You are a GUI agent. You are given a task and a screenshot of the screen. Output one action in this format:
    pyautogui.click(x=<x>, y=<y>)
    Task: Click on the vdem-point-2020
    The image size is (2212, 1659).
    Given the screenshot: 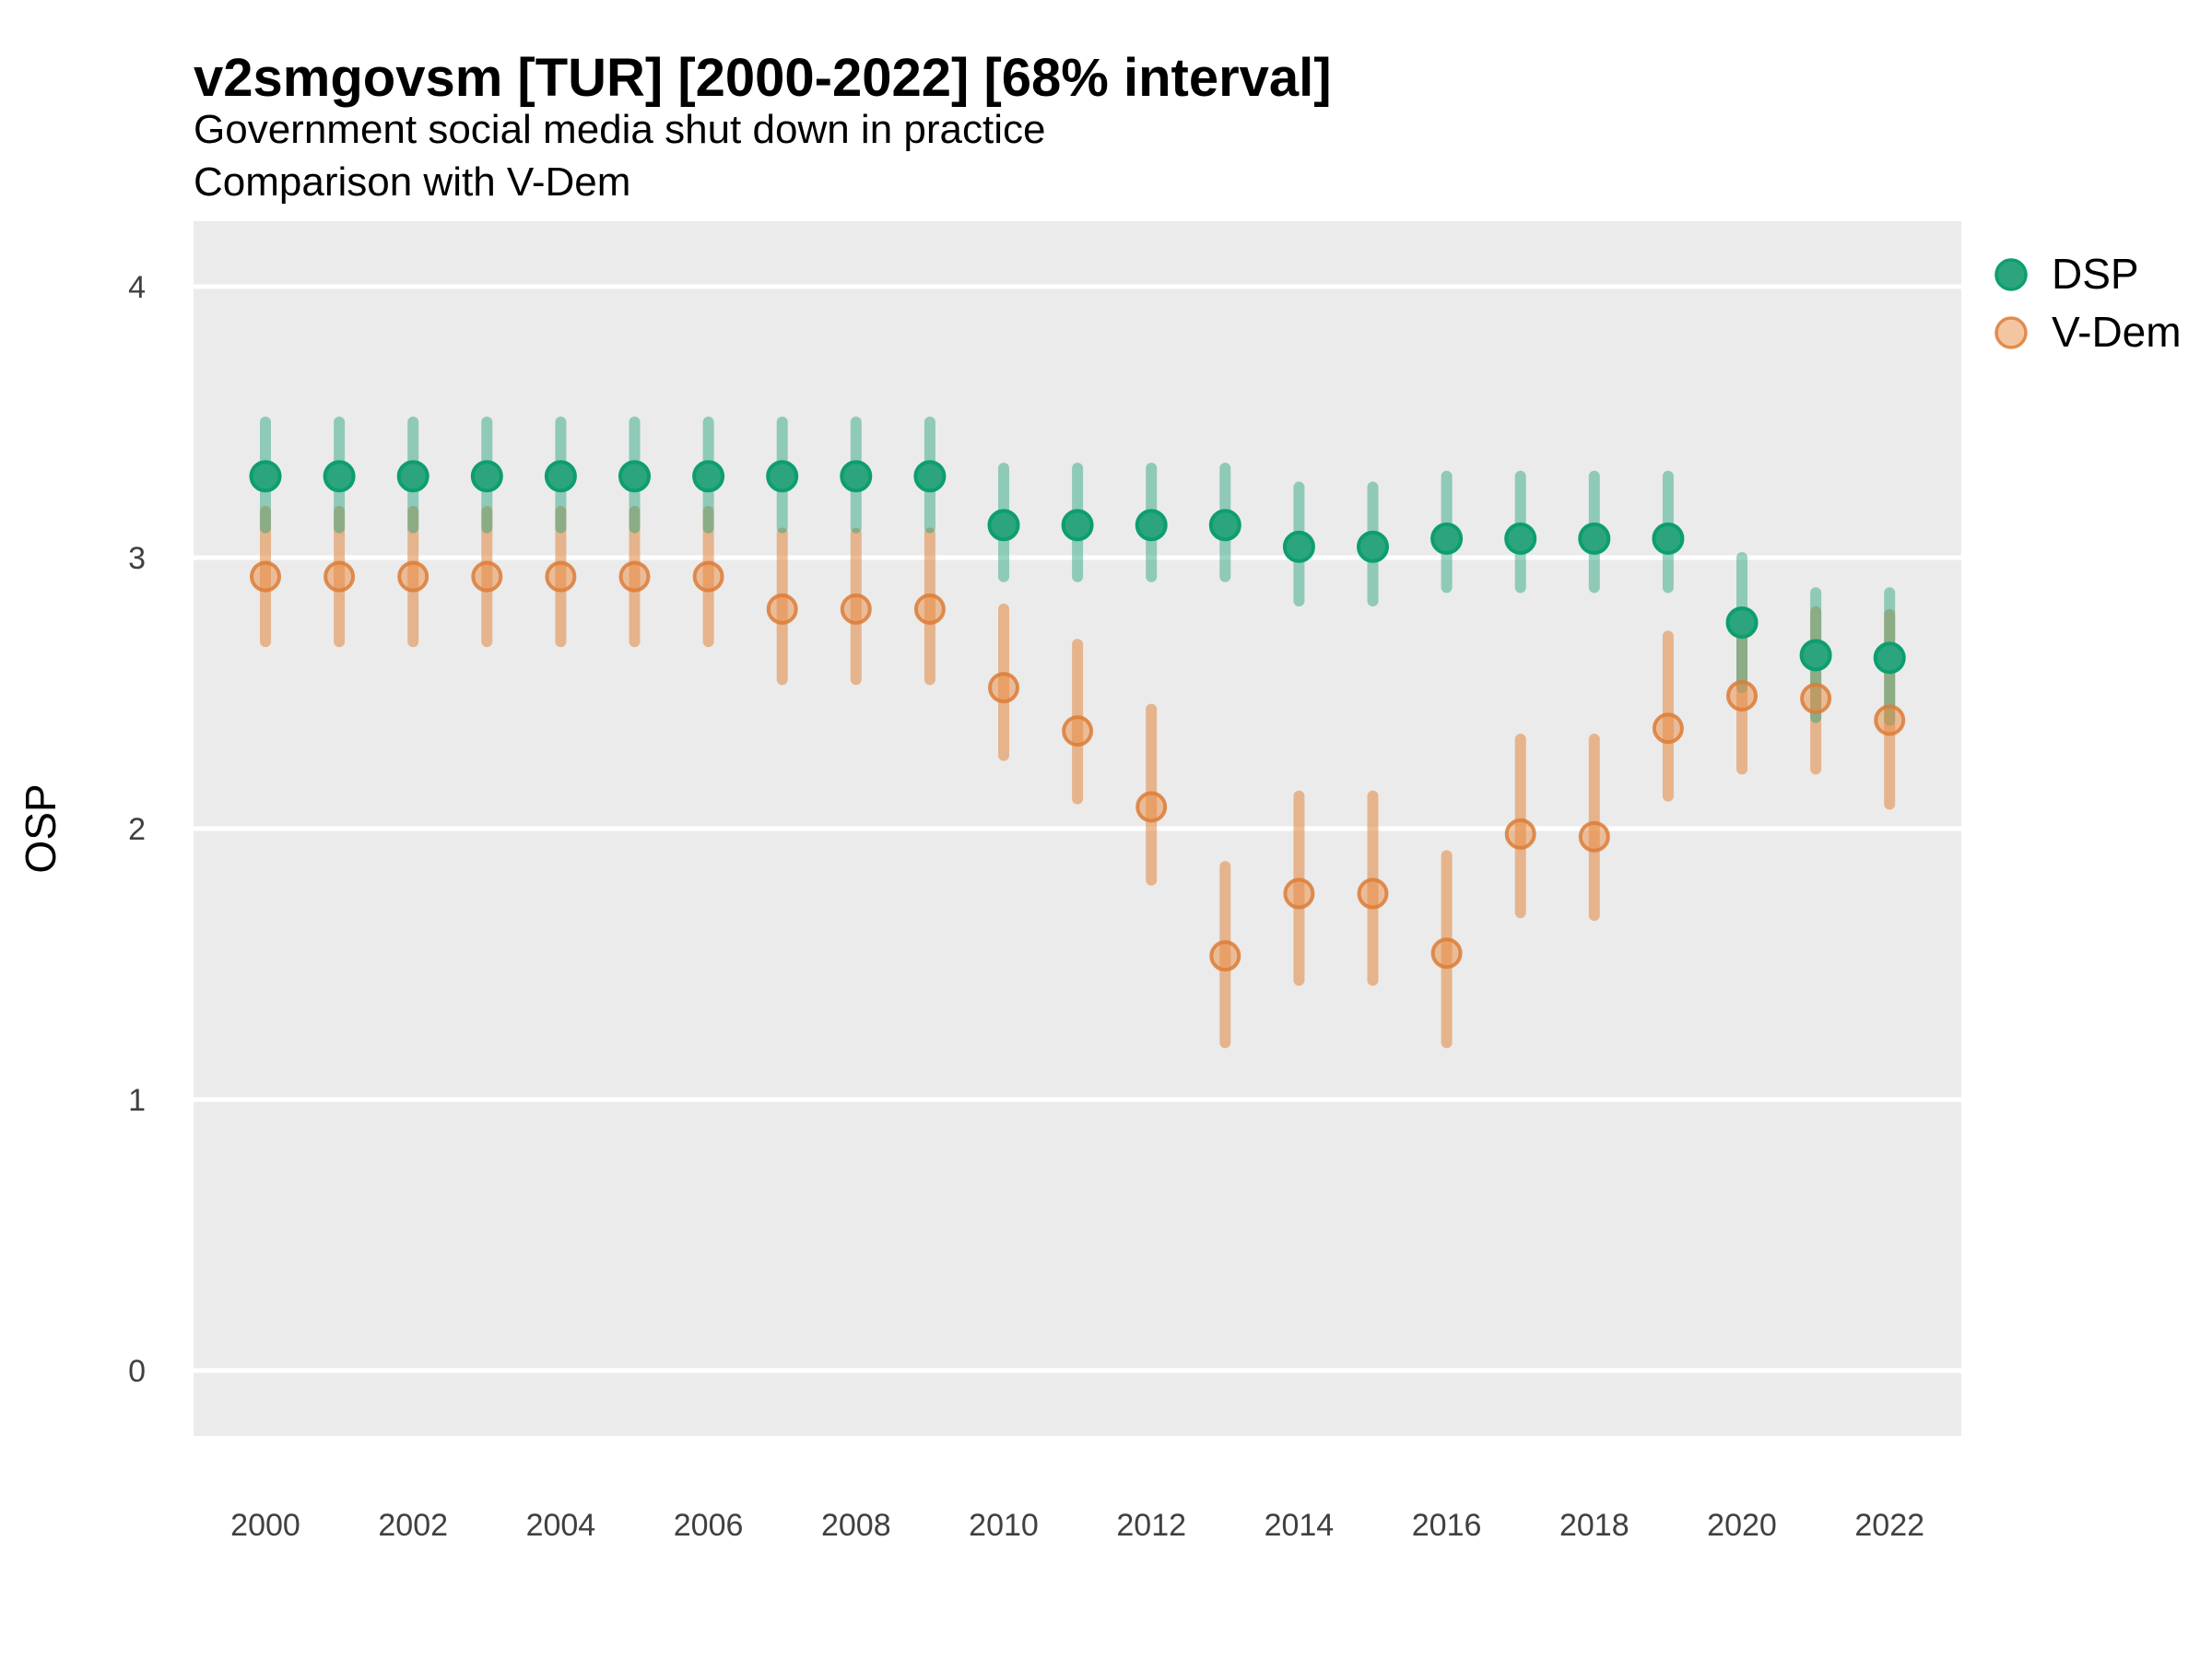 What is the action you would take?
    pyautogui.click(x=1742, y=695)
    